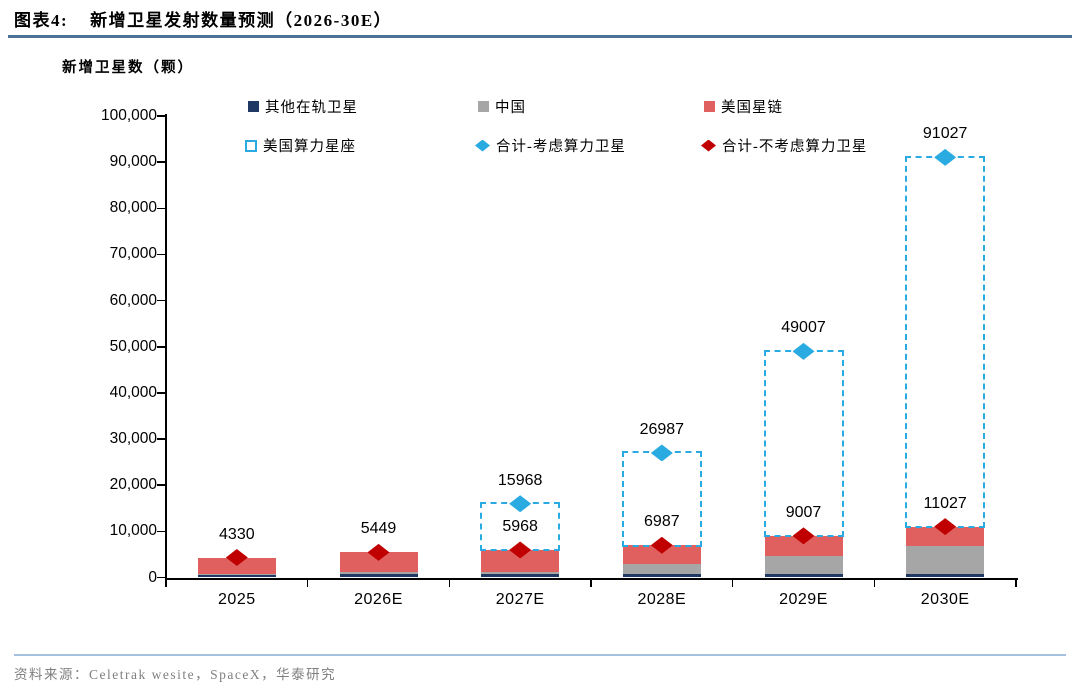 The height and width of the screenshot is (690, 1080). What do you see at coordinates (803, 512) in the screenshot?
I see `data-label: 9007` at bounding box center [803, 512].